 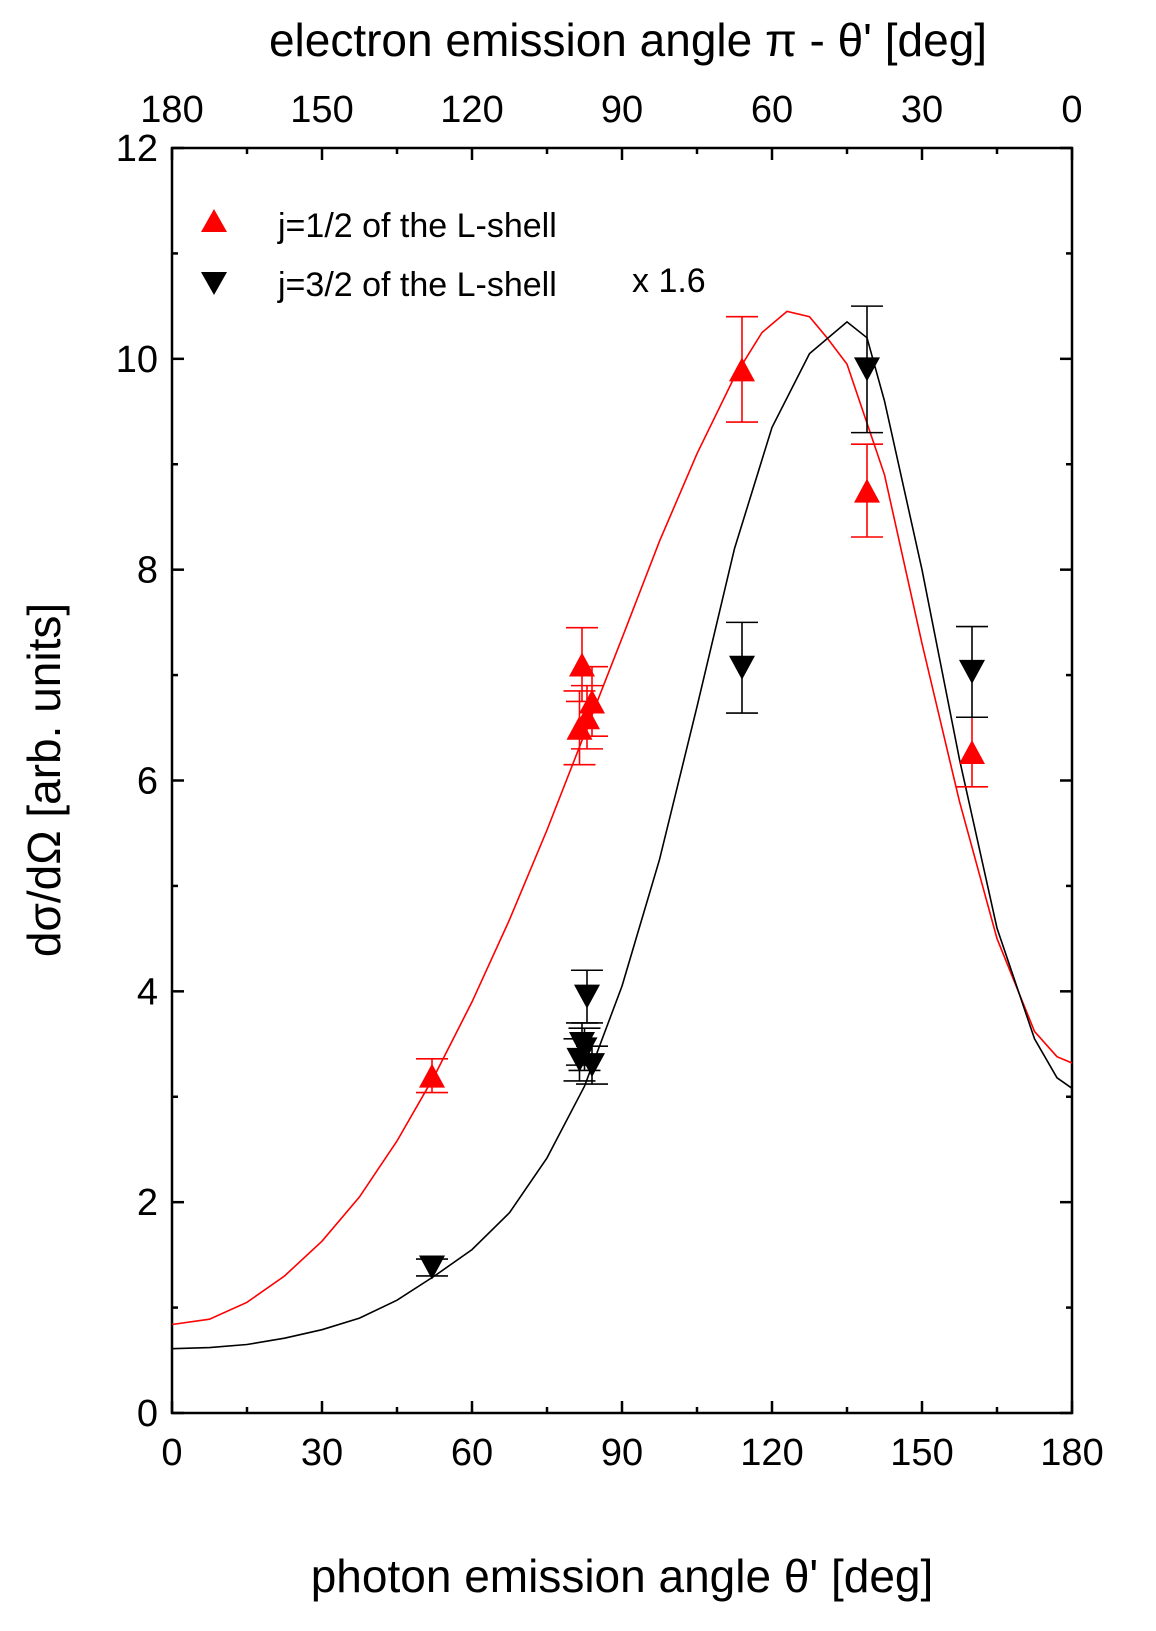 I want to click on x2-tick-label: 90, so click(x=622, y=110).